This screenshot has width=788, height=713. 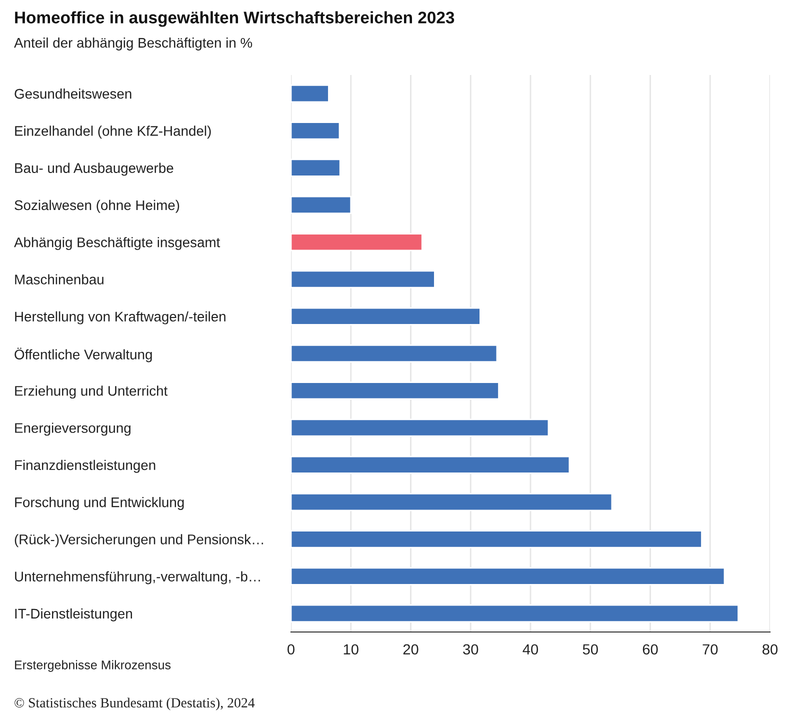 What do you see at coordinates (120, 317) in the screenshot?
I see `y-tick-label: Herstellung von Kraftwagen/-teilen` at bounding box center [120, 317].